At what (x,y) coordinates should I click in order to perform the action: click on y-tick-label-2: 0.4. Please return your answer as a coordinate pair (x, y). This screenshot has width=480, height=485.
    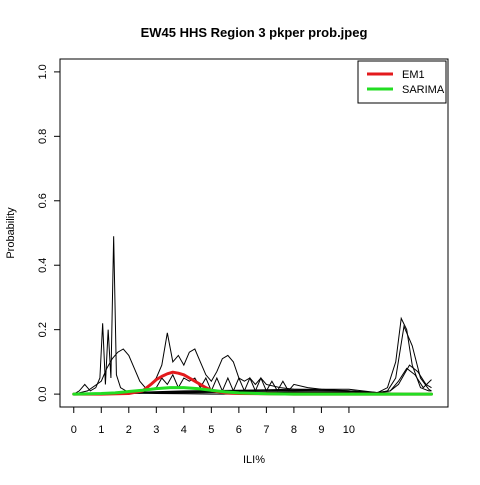
    Looking at the image, I should click on (43, 265).